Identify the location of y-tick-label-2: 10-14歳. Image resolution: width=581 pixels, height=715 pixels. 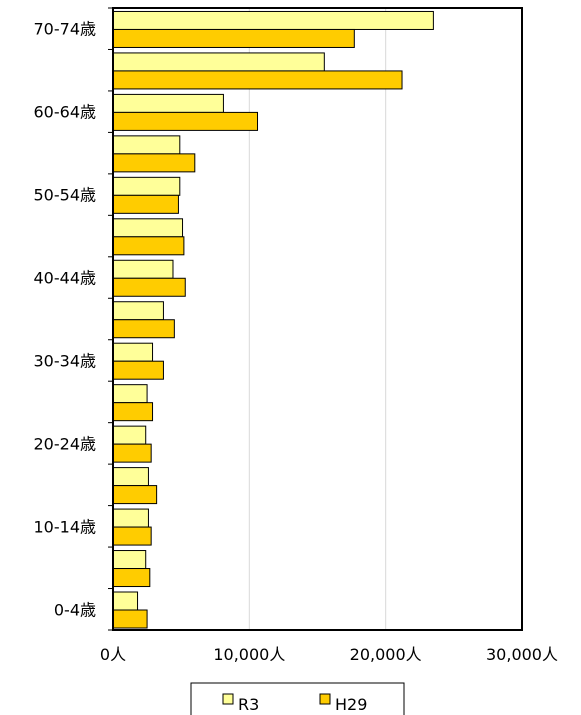
(65, 526).